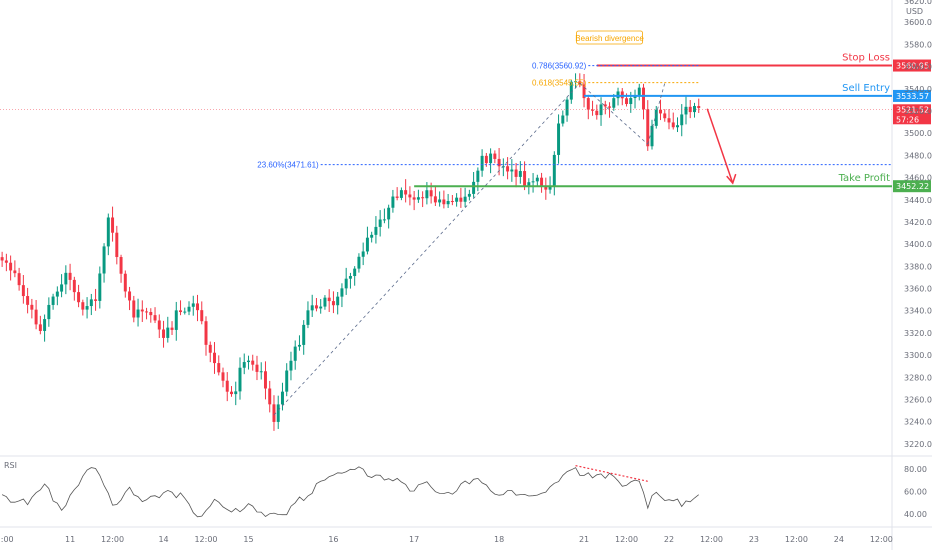 This screenshot has height=550, width=932. What do you see at coordinates (609, 38) in the screenshot?
I see `divergence-label: Bearish divergence` at bounding box center [609, 38].